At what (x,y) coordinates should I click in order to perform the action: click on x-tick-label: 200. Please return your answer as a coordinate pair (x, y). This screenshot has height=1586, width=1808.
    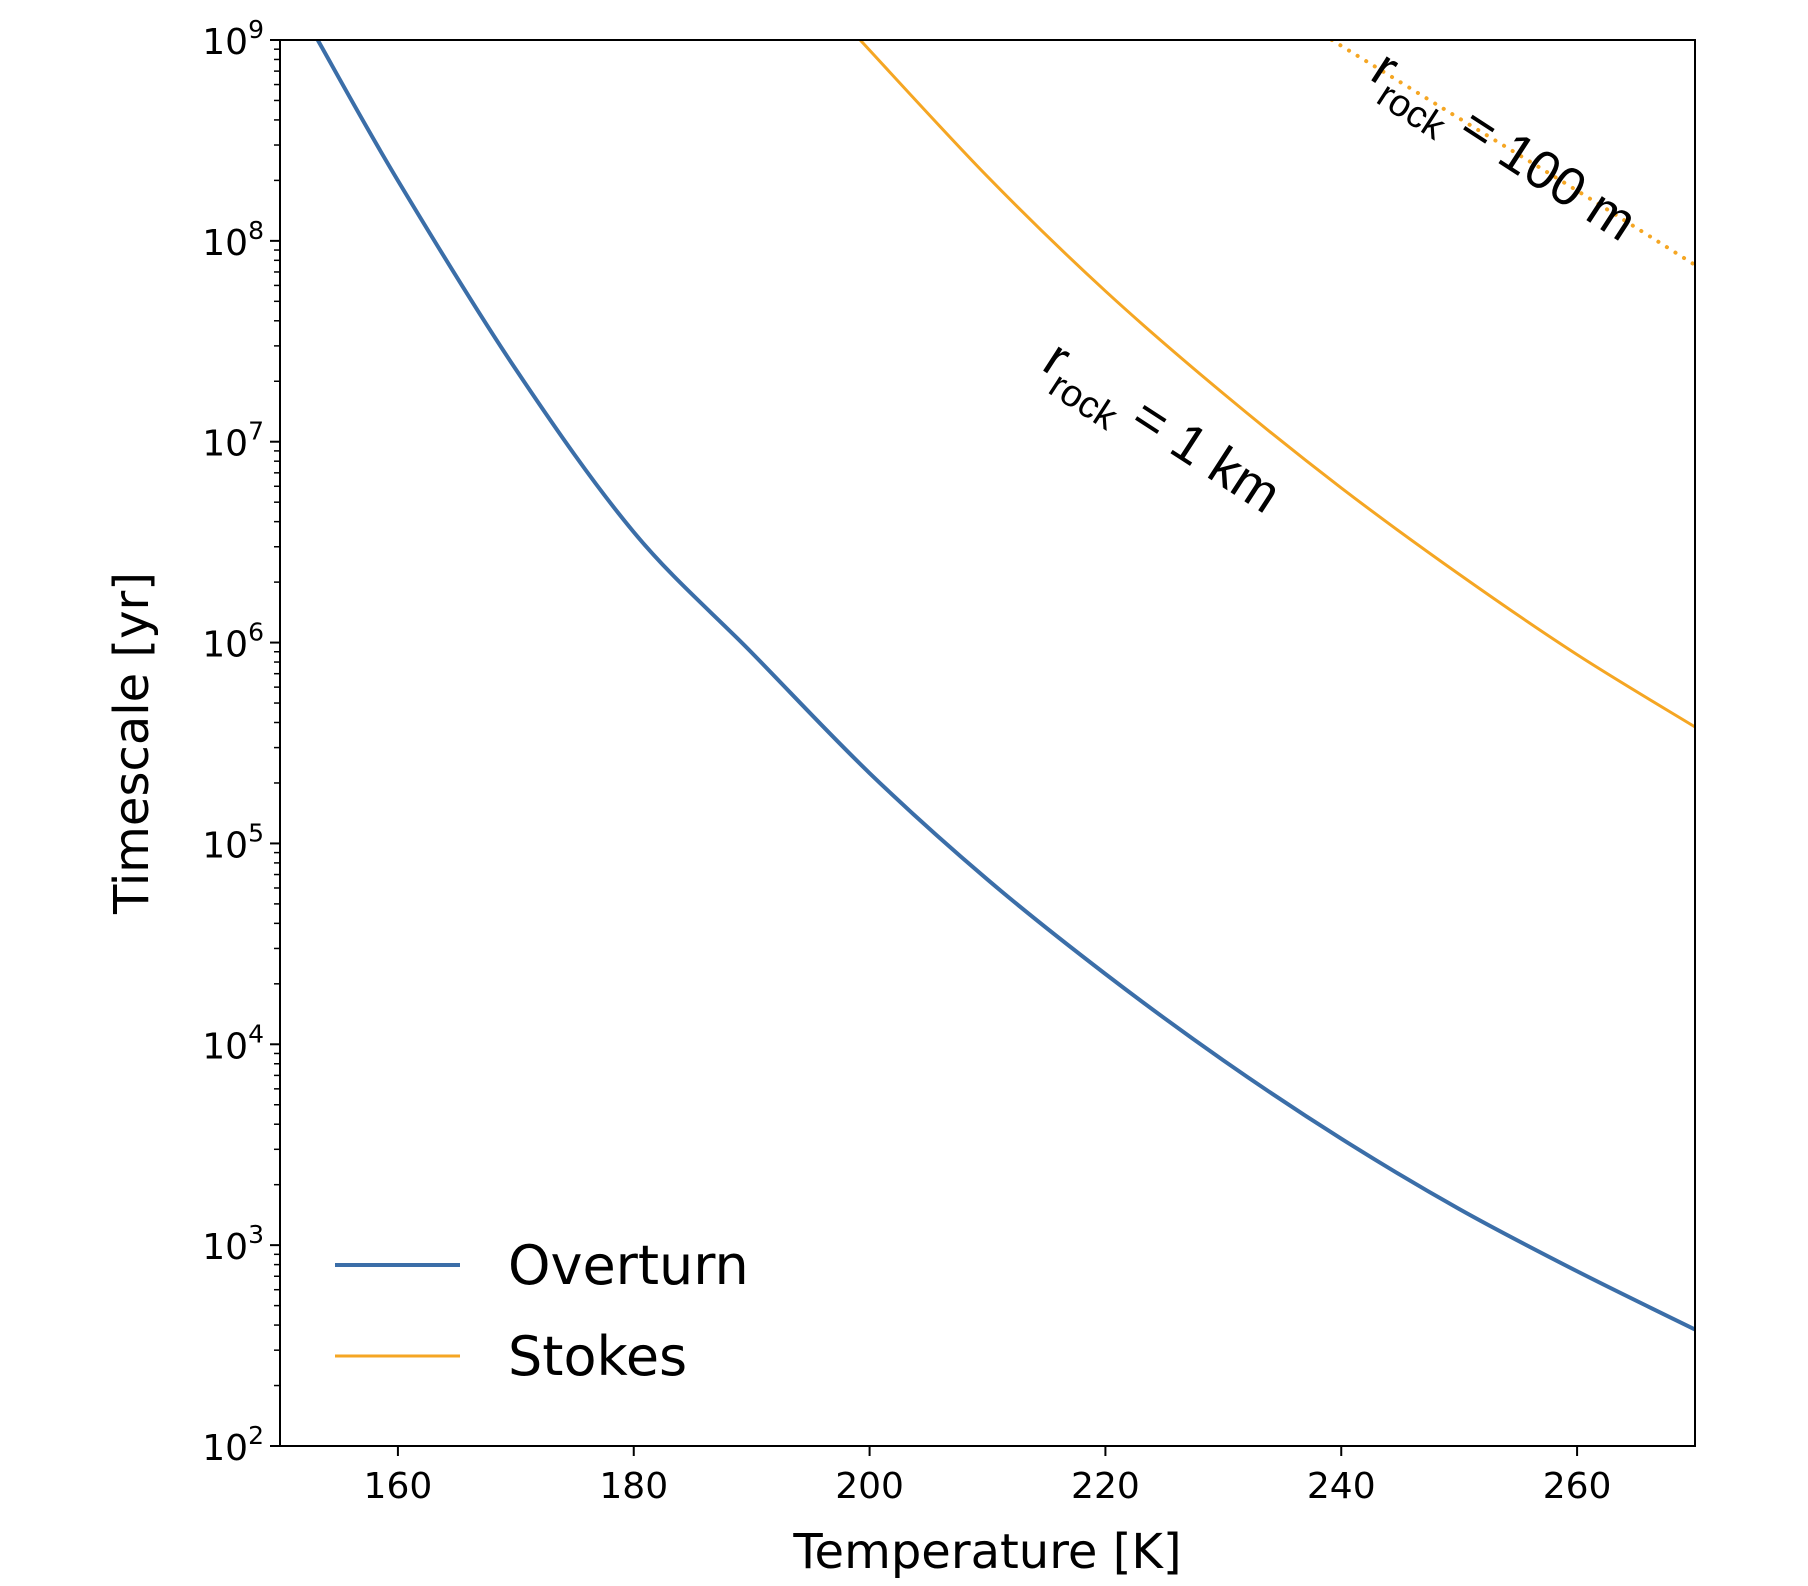
    Looking at the image, I should click on (869, 1486).